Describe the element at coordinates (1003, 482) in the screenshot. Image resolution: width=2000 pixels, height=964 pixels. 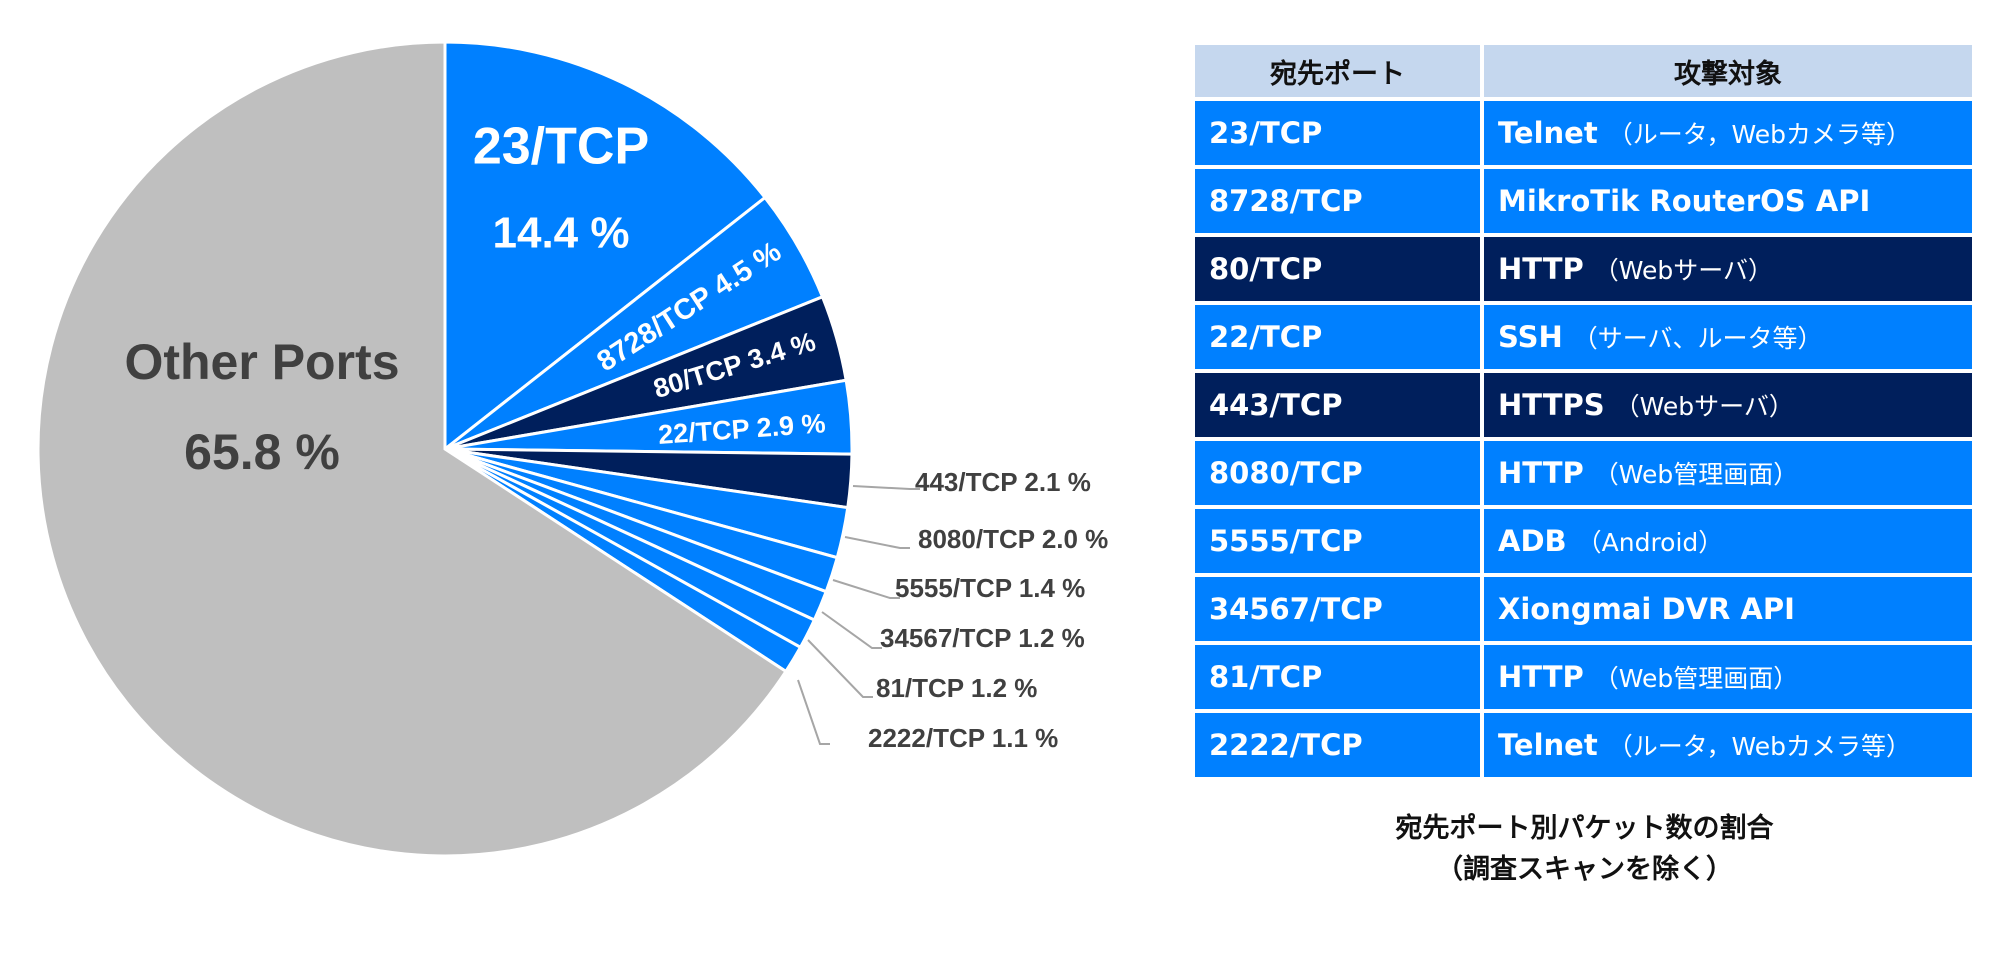
I see `data-label-443-tcp: 443/TCP 2.1 %` at that location.